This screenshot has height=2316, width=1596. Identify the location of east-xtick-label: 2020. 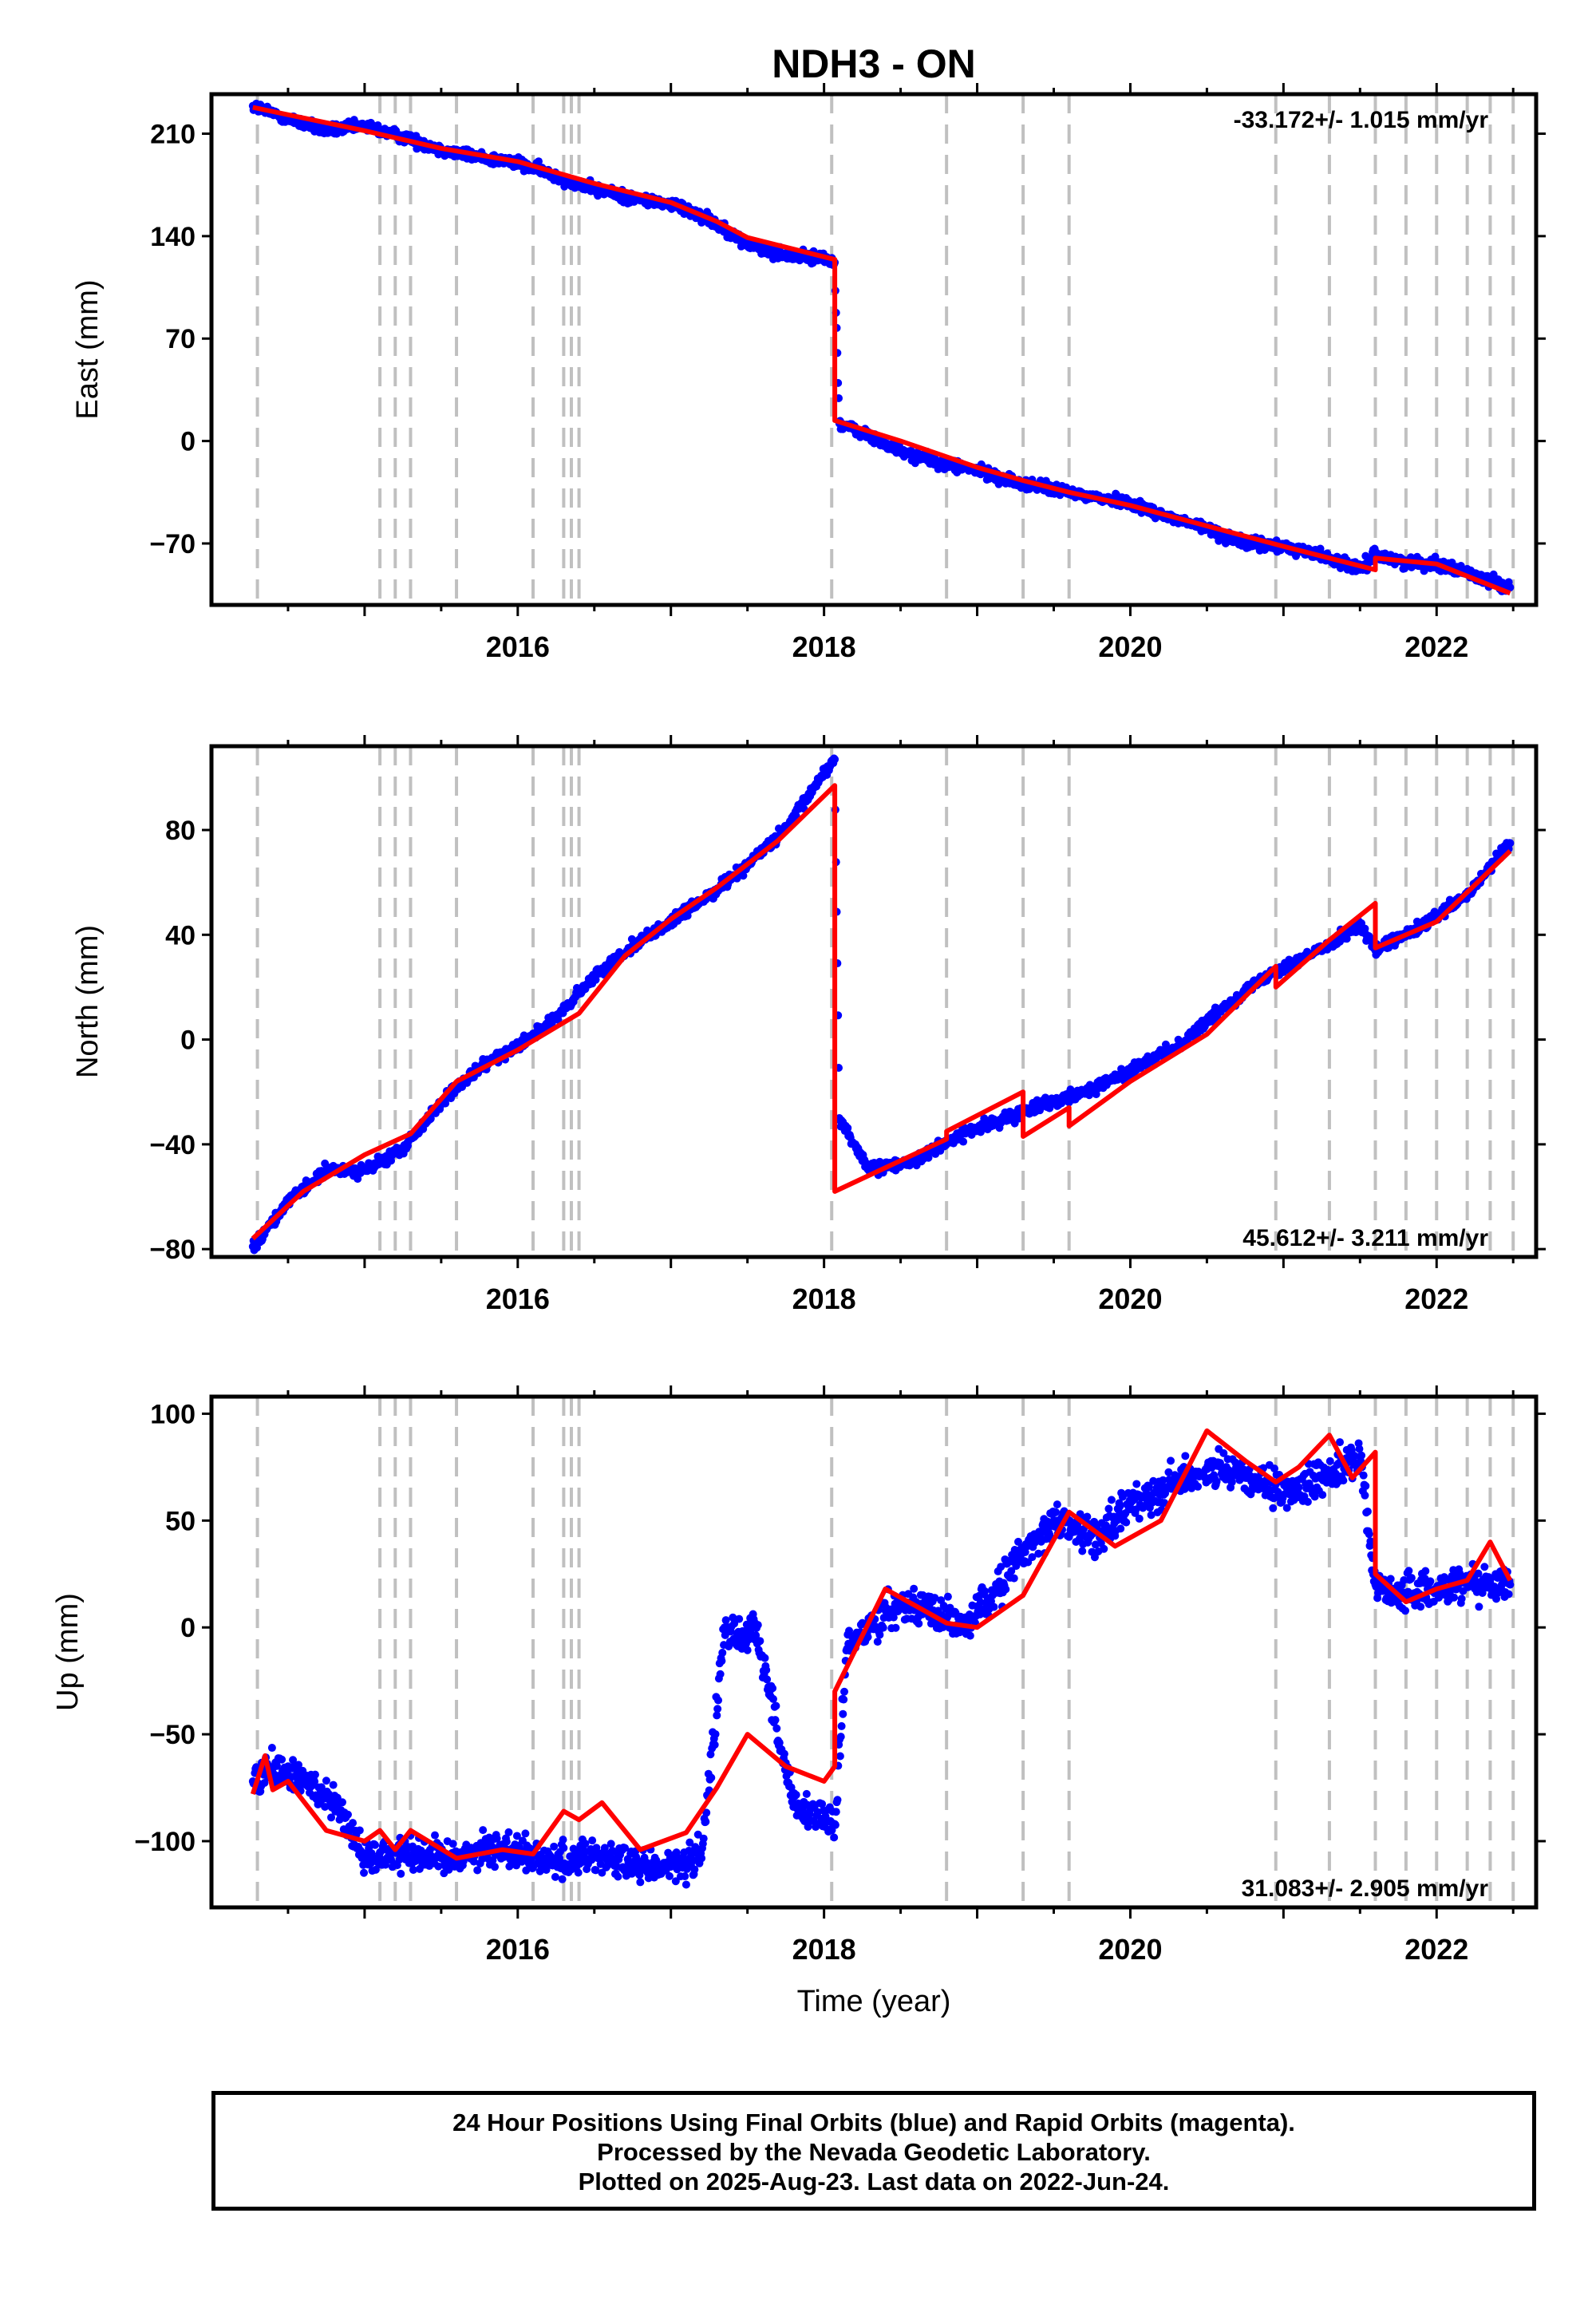
(1130, 646).